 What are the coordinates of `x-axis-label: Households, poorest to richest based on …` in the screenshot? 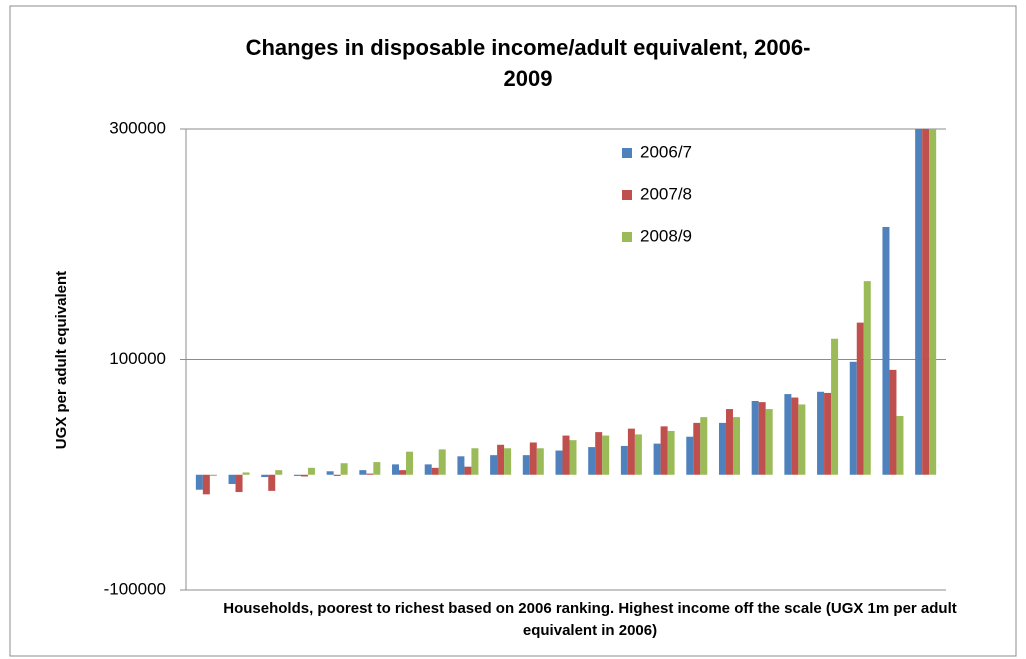 It's located at (590, 619).